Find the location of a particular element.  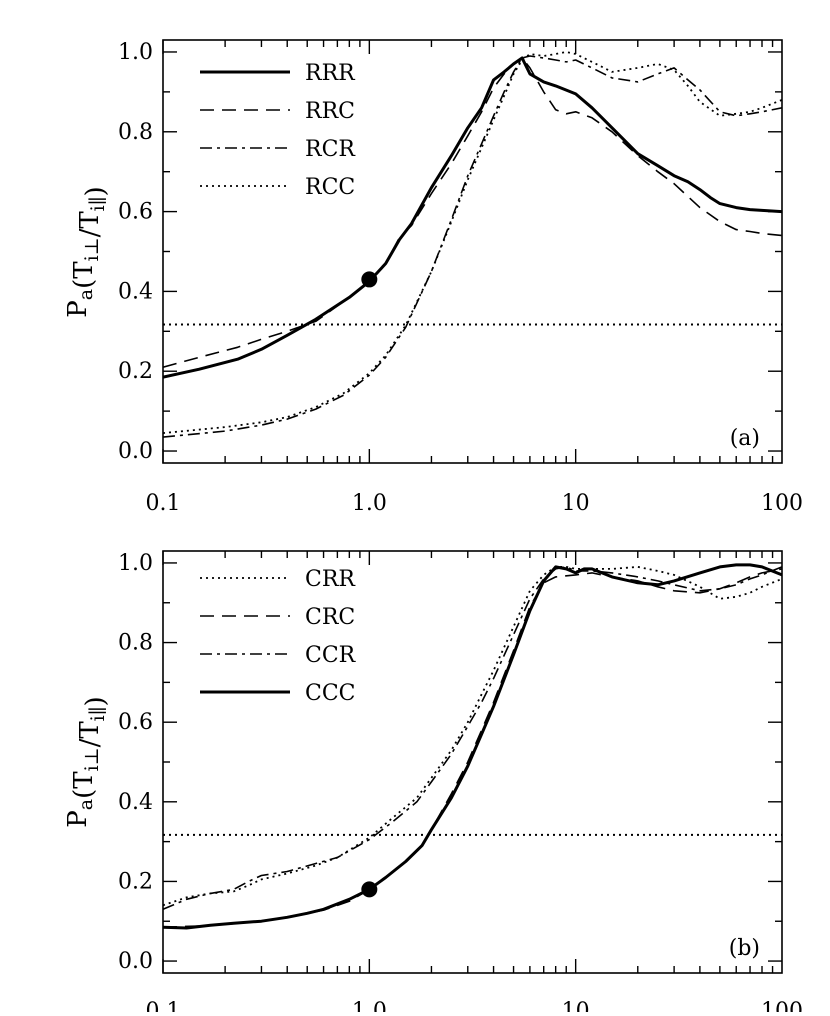

legend-label-ccc: CCC is located at coordinates (330, 693).